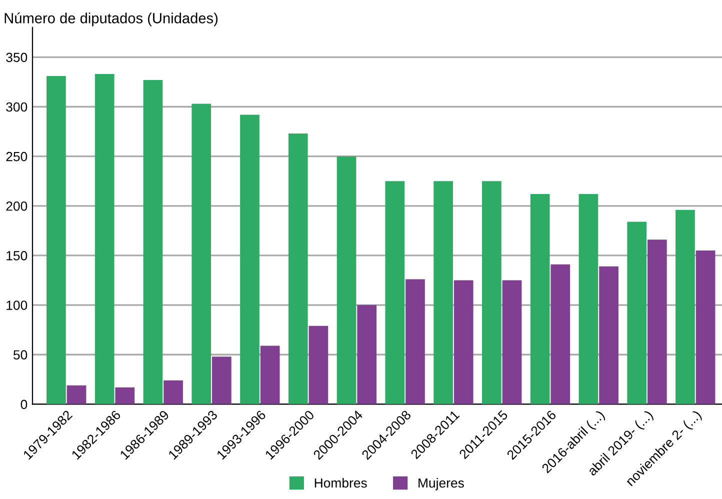  Describe the element at coordinates (111, 19) in the screenshot. I see `y-axis-title: Número de diputados (Unidades)` at that location.